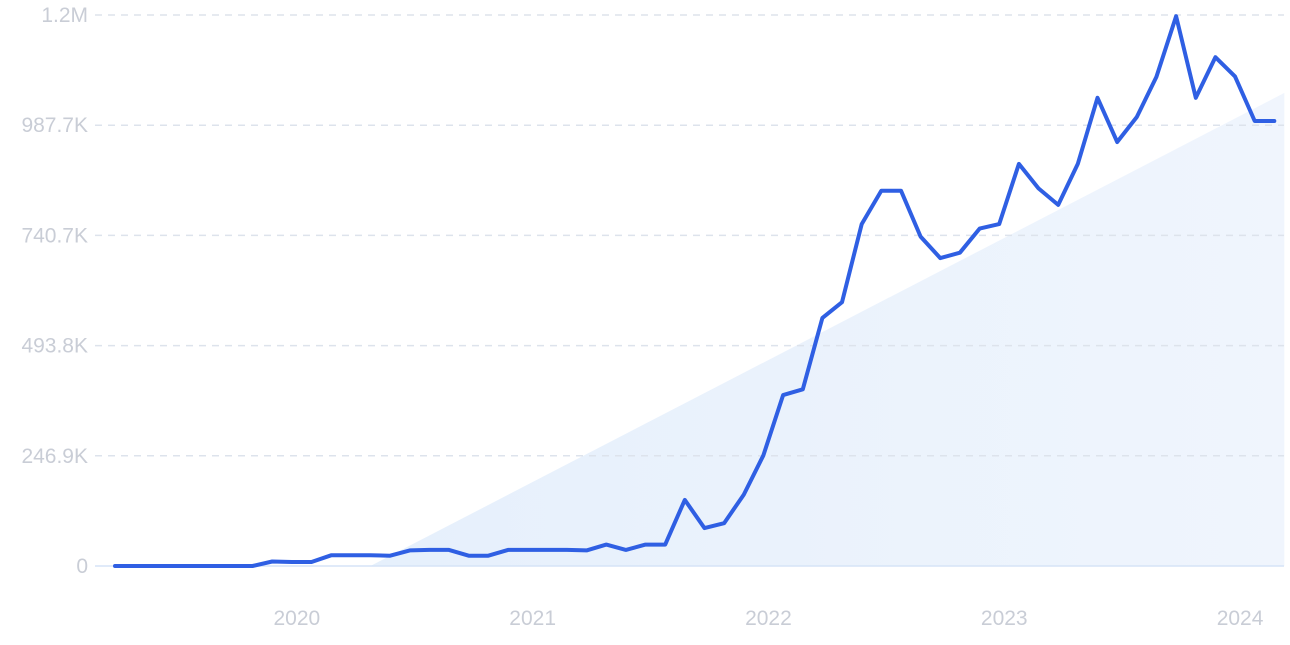 This screenshot has width=1290, height=645. I want to click on y-tick-label: 740.7K, so click(54, 235).